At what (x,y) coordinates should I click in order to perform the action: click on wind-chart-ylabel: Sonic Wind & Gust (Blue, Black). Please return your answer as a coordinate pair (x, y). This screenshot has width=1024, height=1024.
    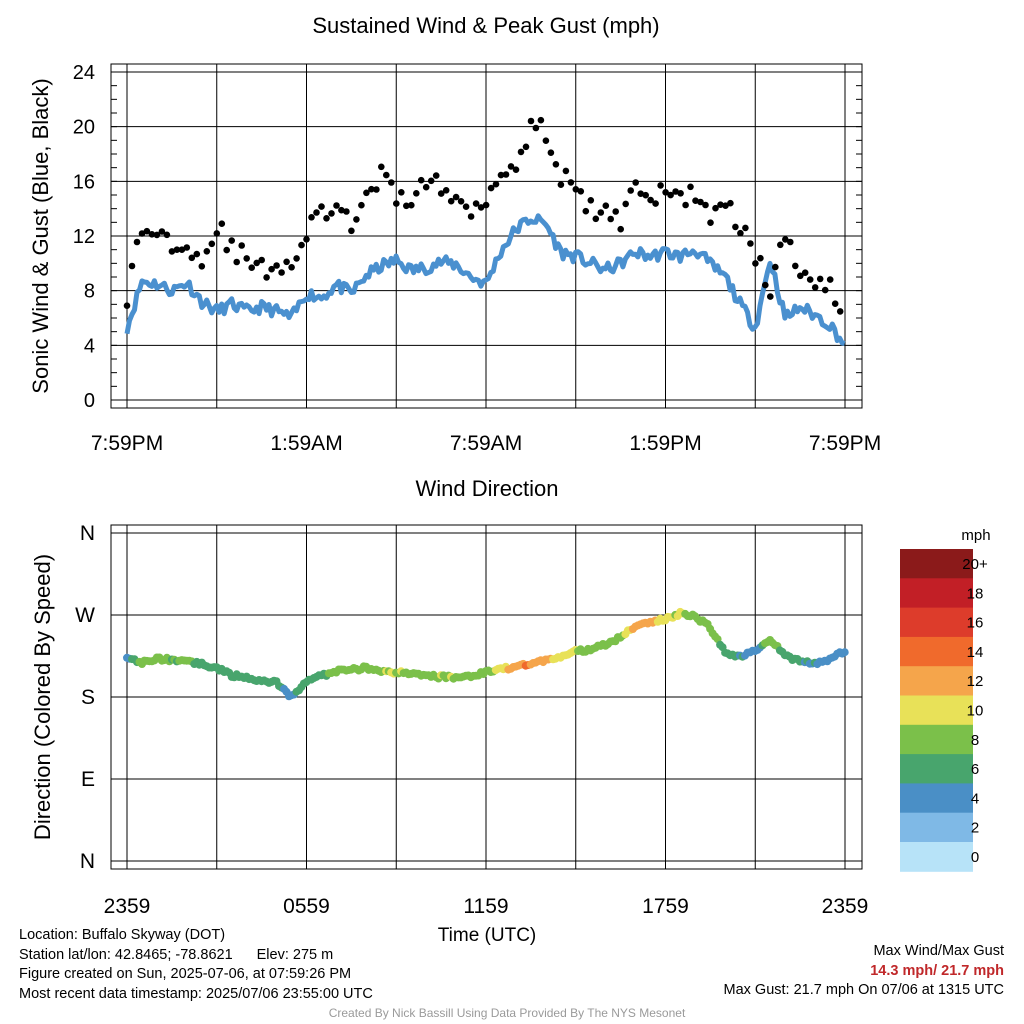
    Looking at the image, I should click on (40, 235).